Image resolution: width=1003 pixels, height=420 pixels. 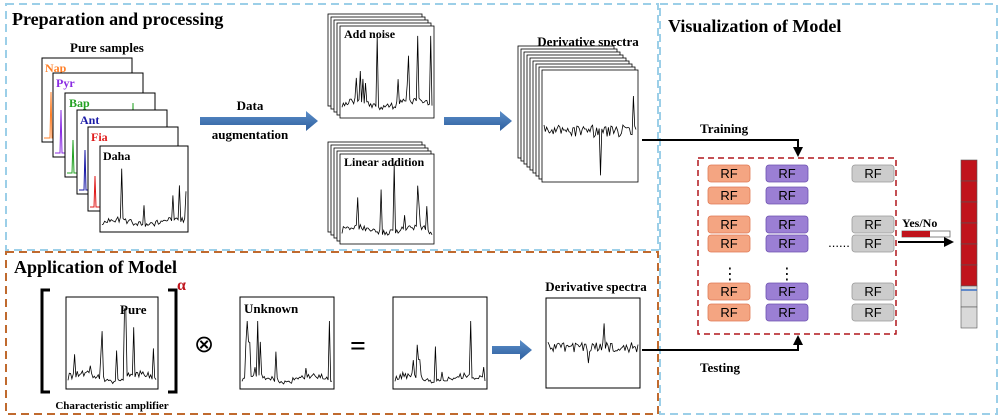 I want to click on prep-section-title: Preparation and processing, so click(x=117, y=19).